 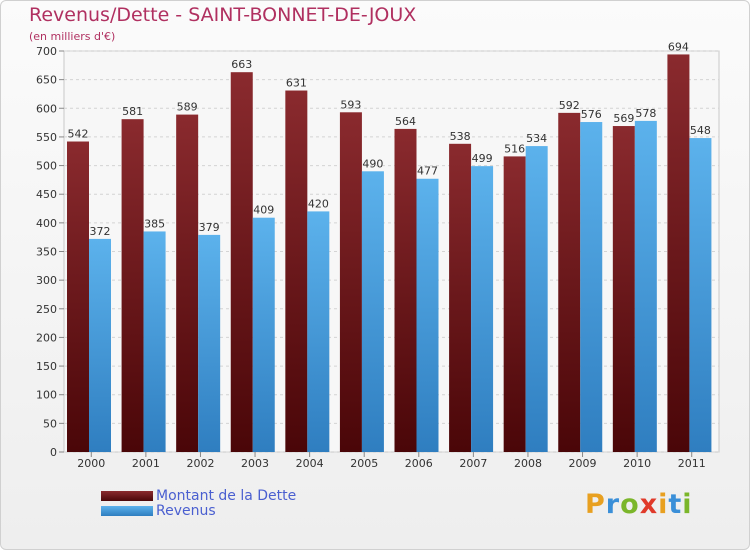 What do you see at coordinates (146, 463) in the screenshot?
I see `x-tick-label: 2001` at bounding box center [146, 463].